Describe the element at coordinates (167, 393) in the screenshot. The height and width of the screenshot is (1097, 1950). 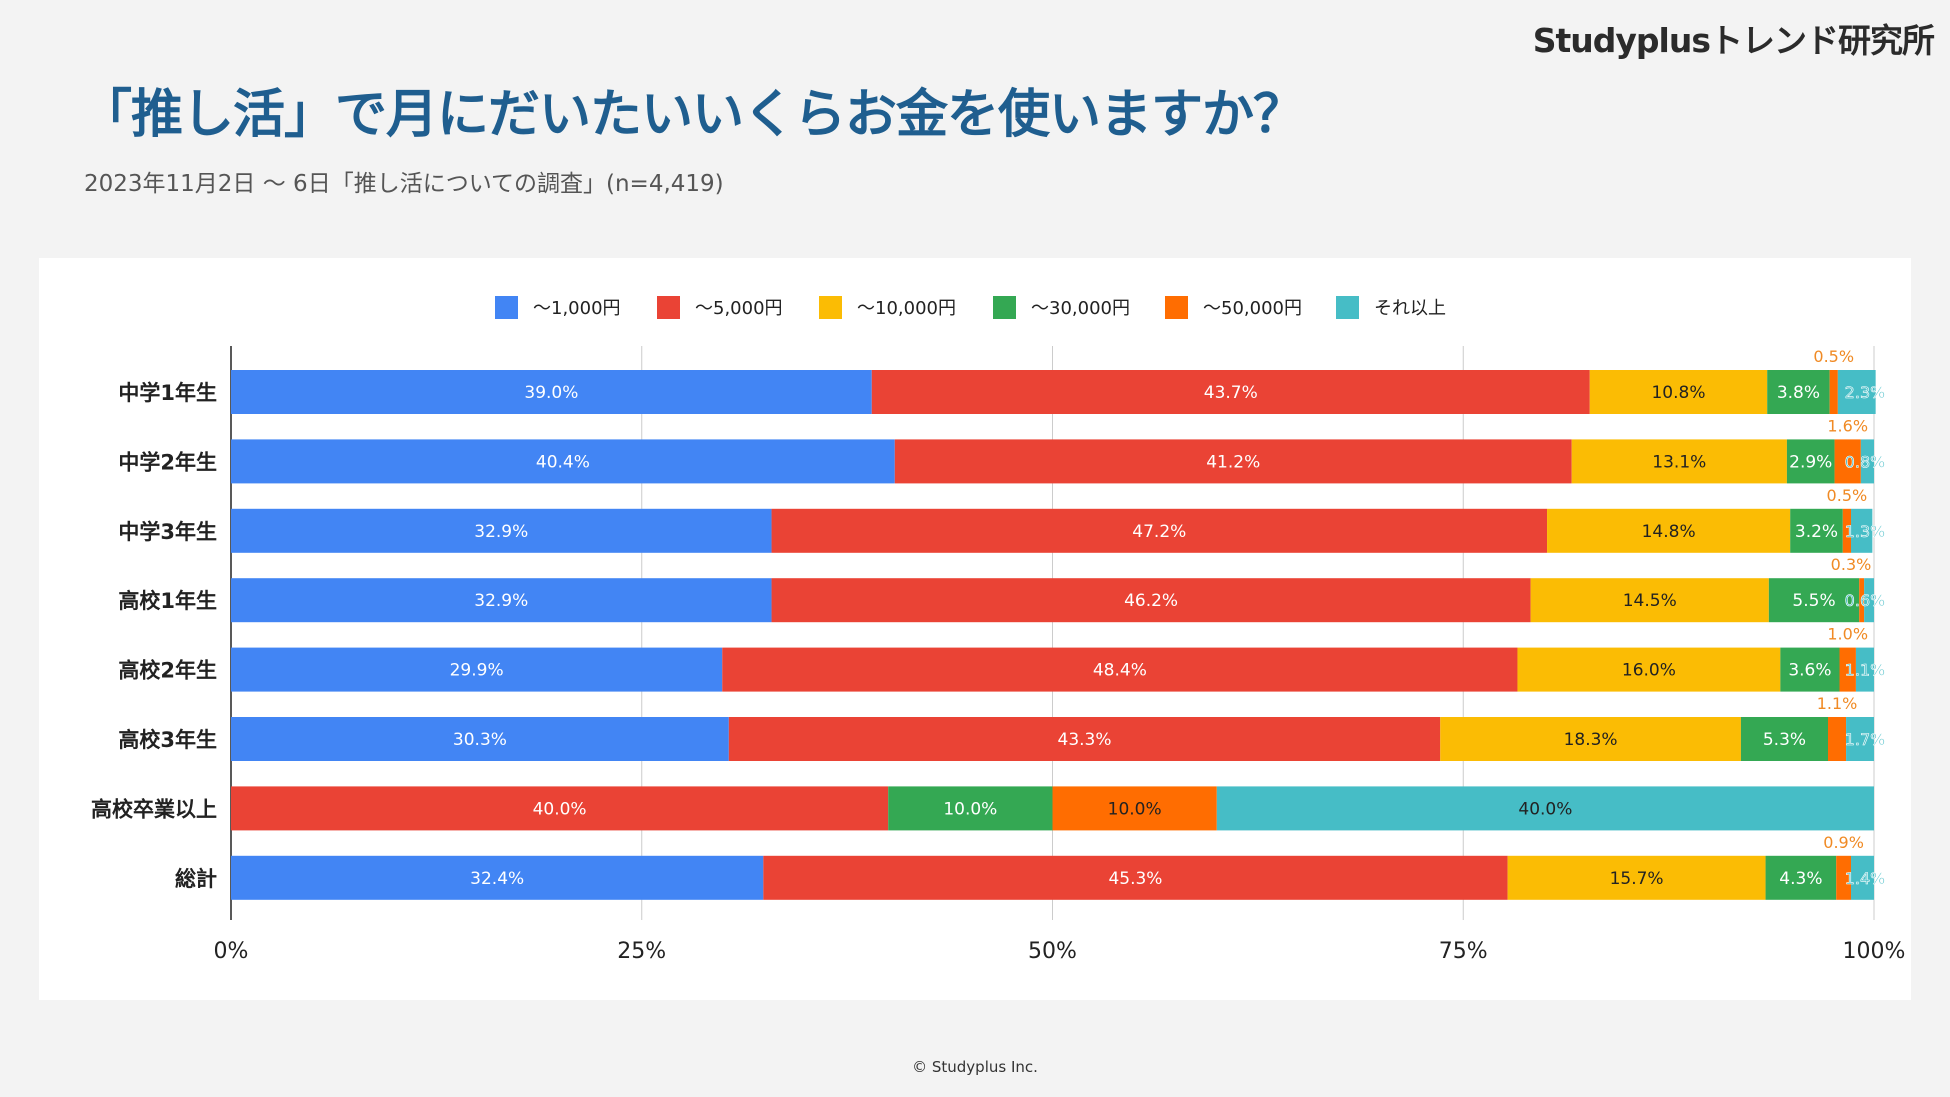
I see `category-label-0: 中学1年生` at that location.